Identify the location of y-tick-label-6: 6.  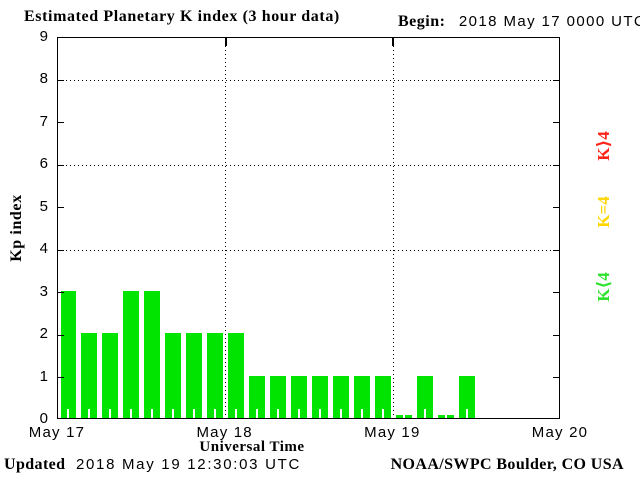
(43, 164).